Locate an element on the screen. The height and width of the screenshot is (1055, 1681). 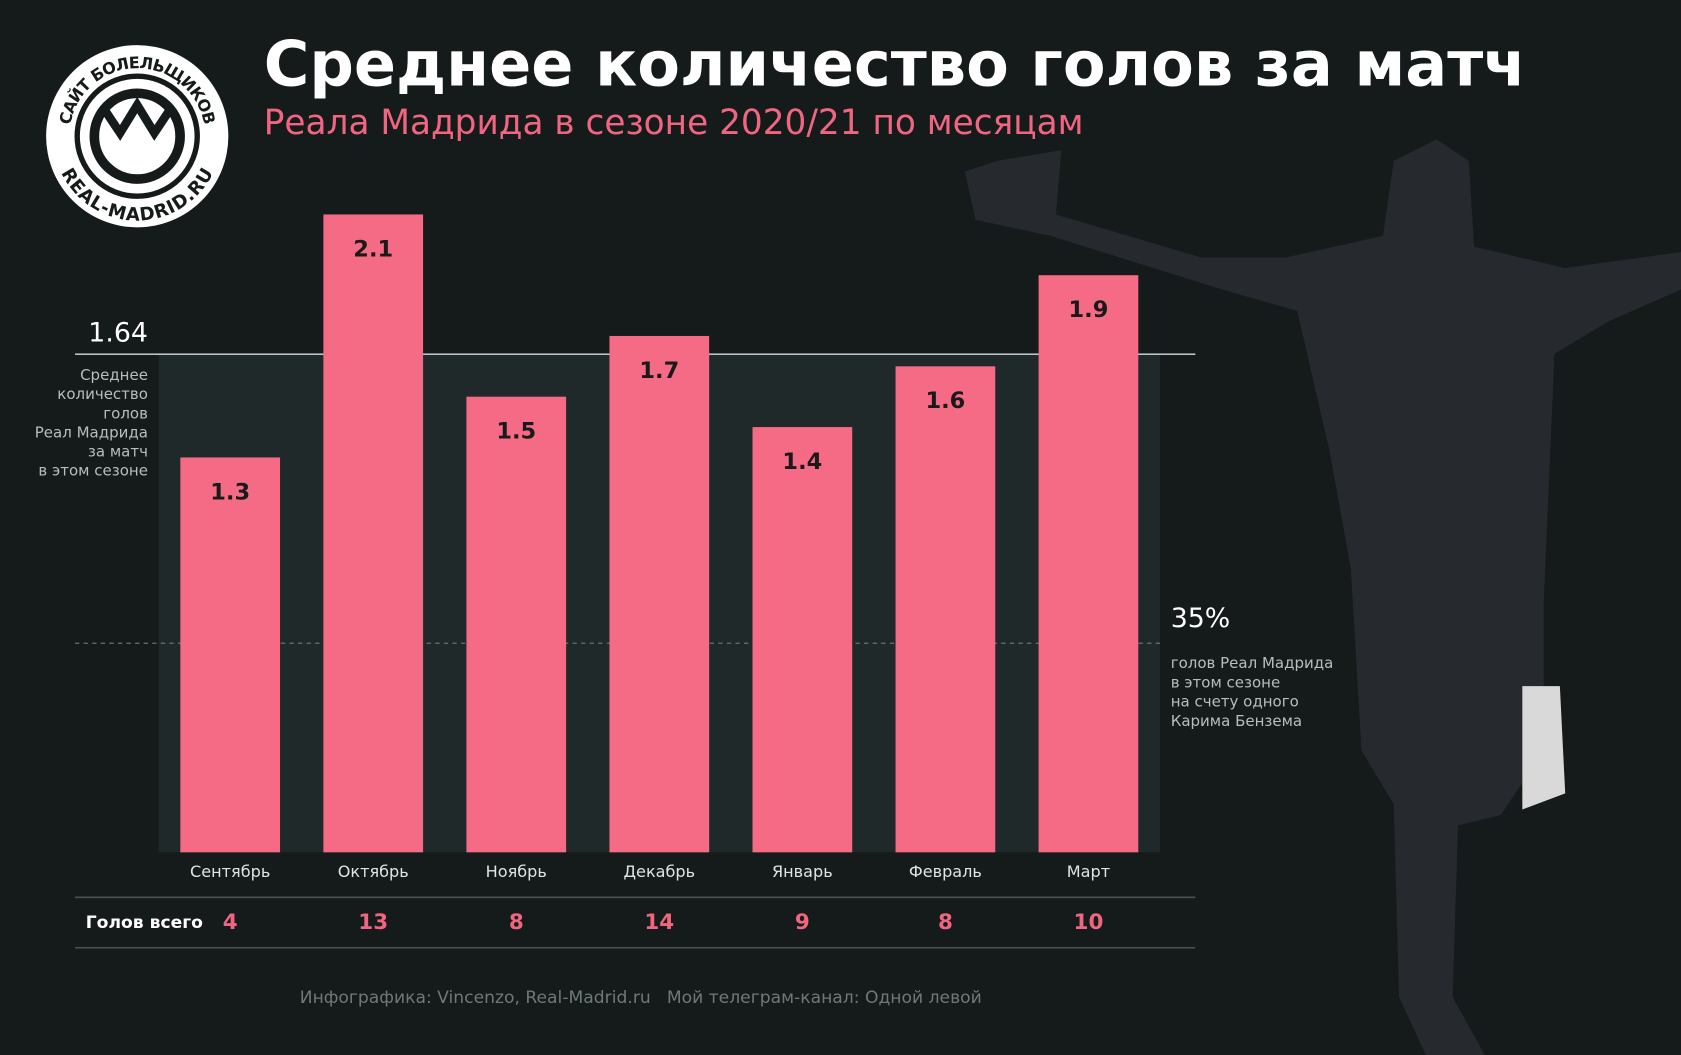
logo-m is located at coordinates (137, 118).